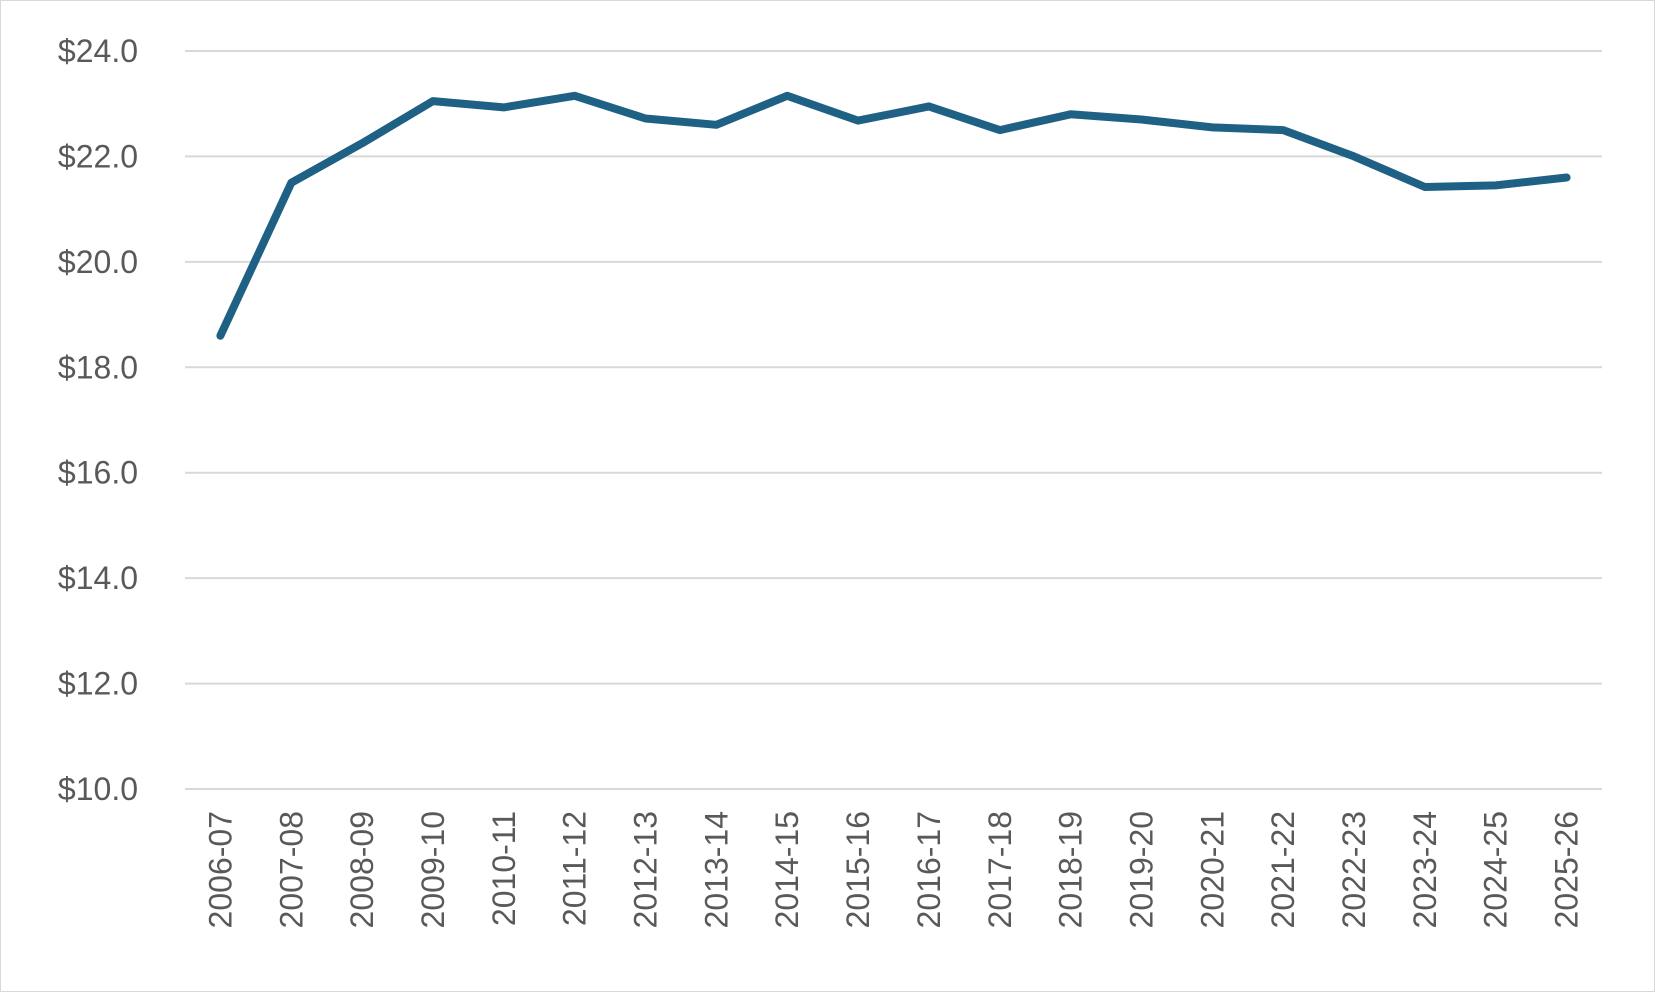 Image resolution: width=1655 pixels, height=992 pixels. What do you see at coordinates (646, 869) in the screenshot?
I see `x-tick-label: 2012-13` at bounding box center [646, 869].